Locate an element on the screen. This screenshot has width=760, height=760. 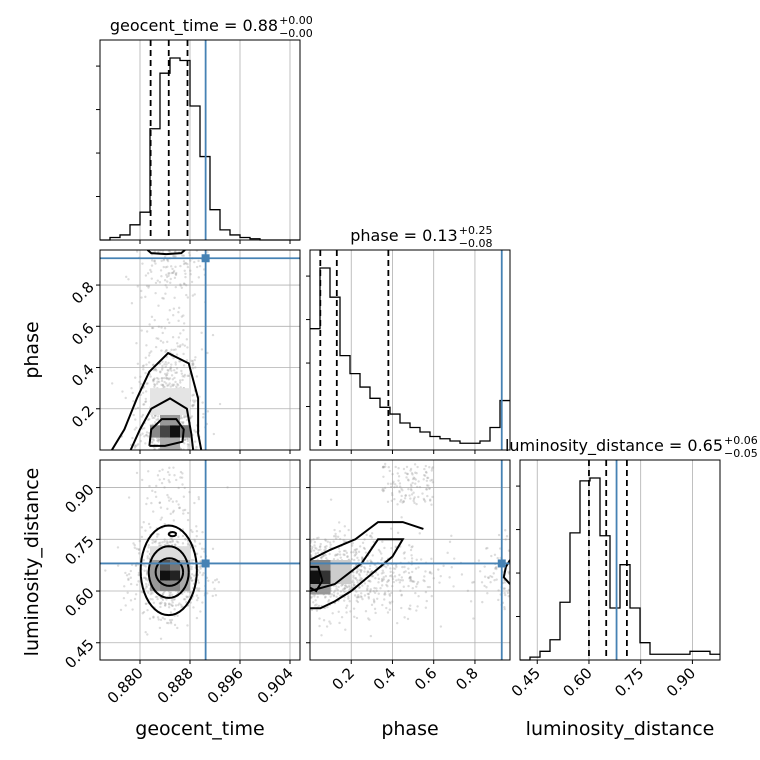
y-tick-label: 0.8 is located at coordinates (83, 293).